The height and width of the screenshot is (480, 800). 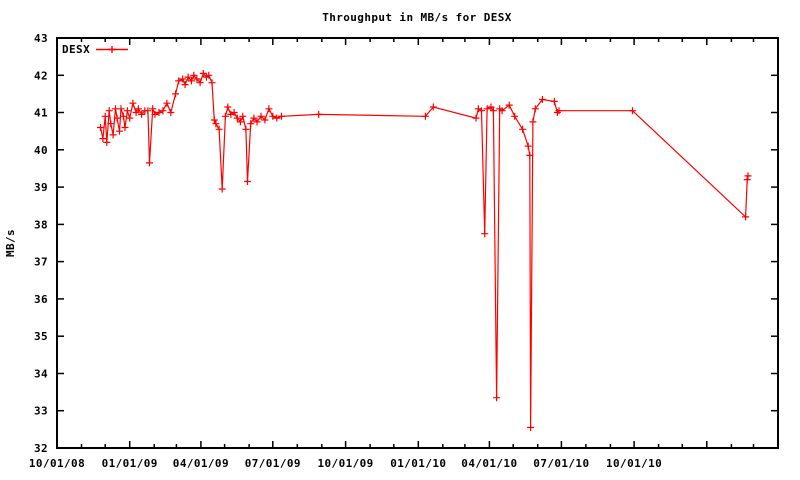 What do you see at coordinates (418, 463) in the screenshot?
I see `x-tick-label: 01/01/10` at bounding box center [418, 463].